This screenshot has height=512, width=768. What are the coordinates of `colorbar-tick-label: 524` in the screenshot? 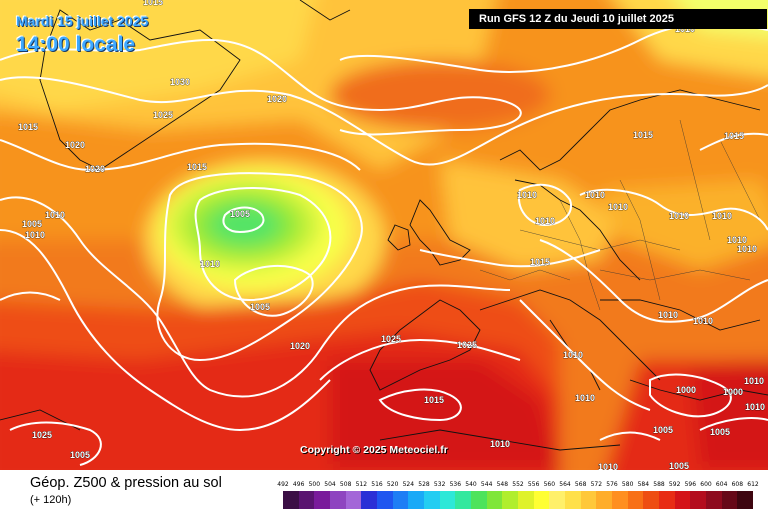 It's located at (408, 484).